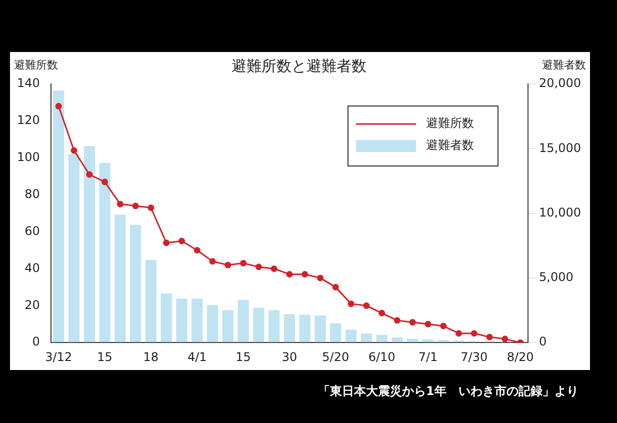 The image size is (617, 423). Describe the element at coordinates (290, 357) in the screenshot. I see `x-tick-label: 30` at that location.